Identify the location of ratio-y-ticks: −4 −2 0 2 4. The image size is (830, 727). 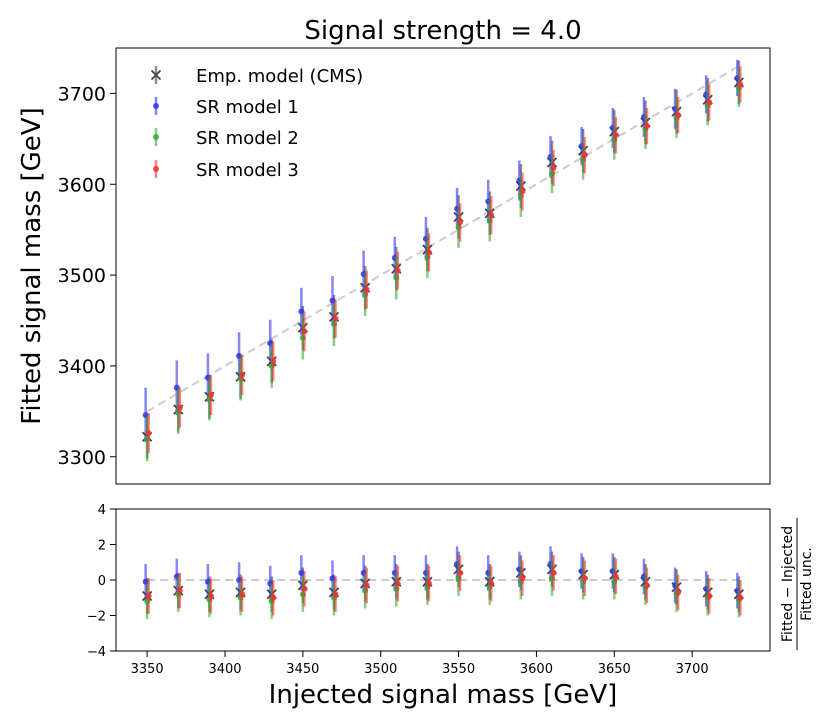
(101, 581).